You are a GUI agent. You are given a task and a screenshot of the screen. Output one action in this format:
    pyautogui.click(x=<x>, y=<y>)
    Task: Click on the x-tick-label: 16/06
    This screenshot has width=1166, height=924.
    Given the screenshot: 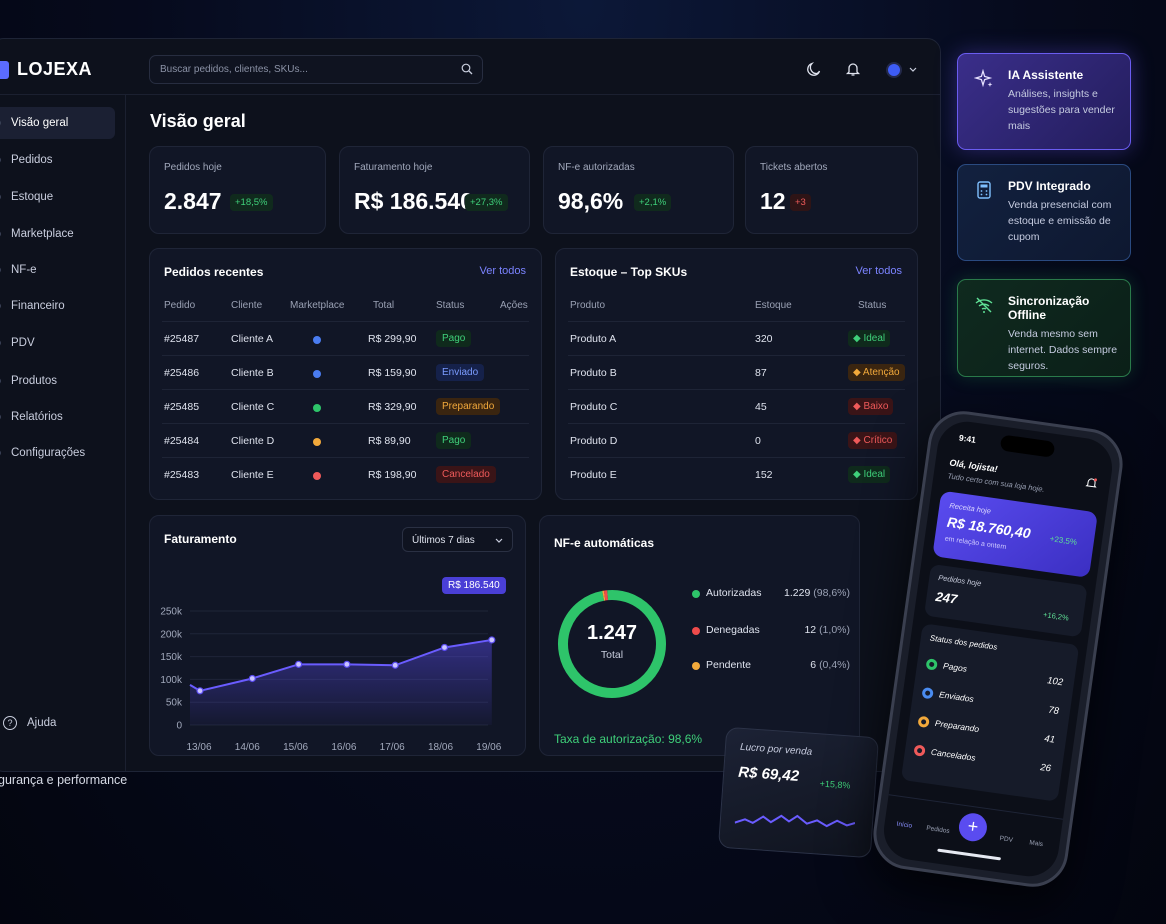 What is the action you would take?
    pyautogui.click(x=343, y=747)
    